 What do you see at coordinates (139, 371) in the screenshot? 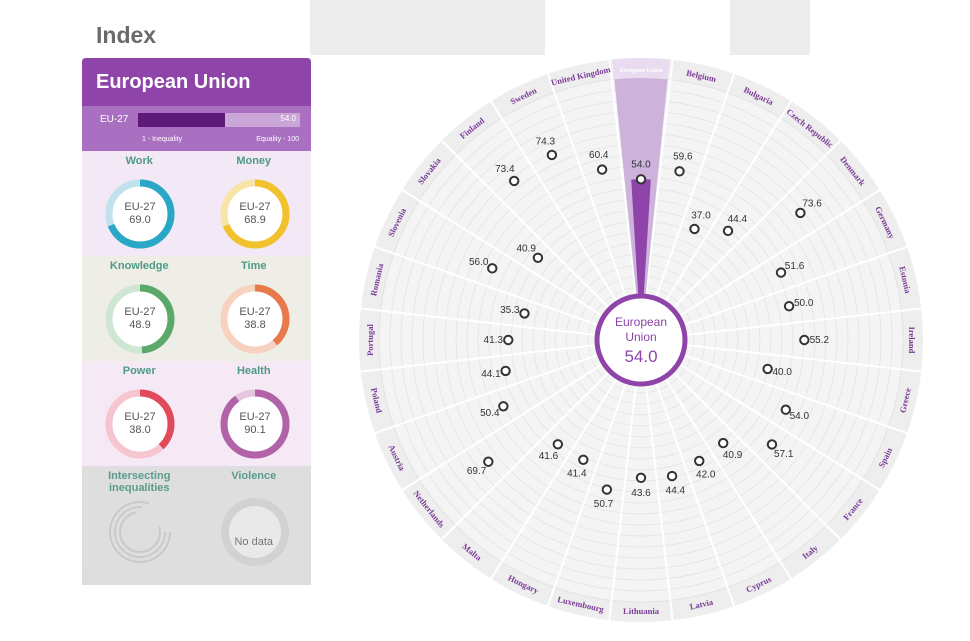
I see `power-title: Power` at bounding box center [139, 371].